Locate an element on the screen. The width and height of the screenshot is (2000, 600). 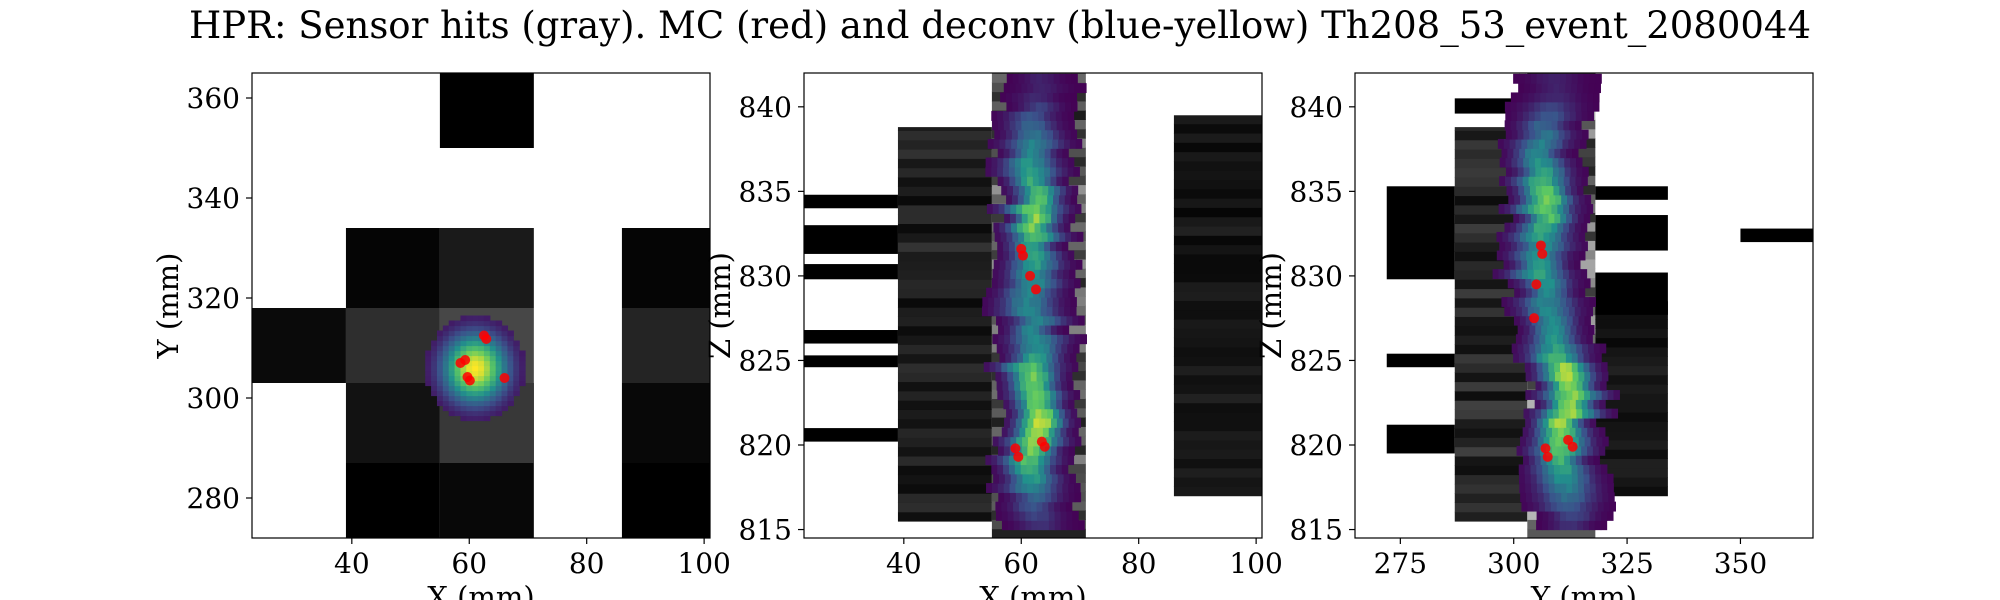
y-tick-label: 830 is located at coordinates (765, 276).